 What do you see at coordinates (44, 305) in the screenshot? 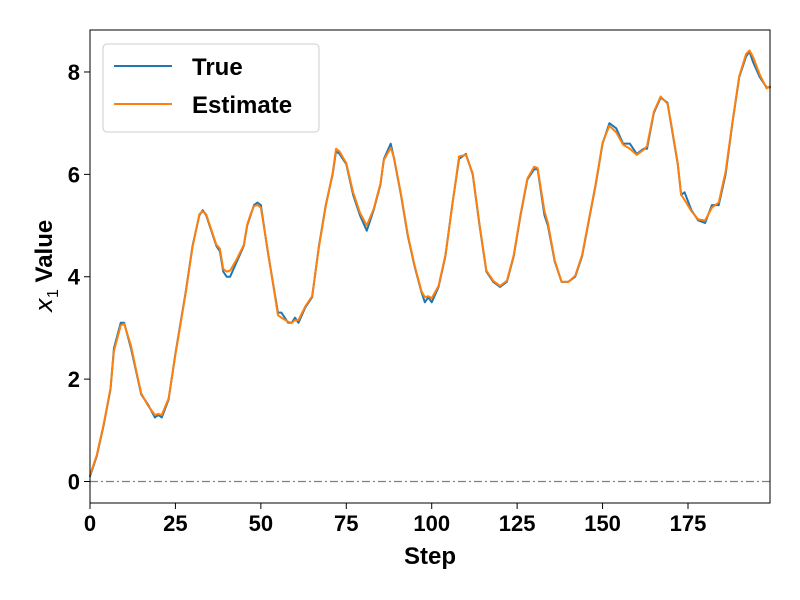
I see `y-axis-title-variable: x` at bounding box center [44, 305].